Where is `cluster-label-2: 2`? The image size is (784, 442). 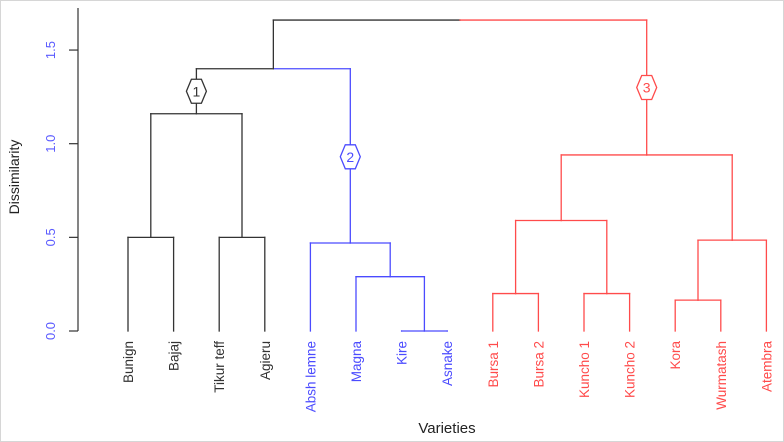 cluster-label-2: 2 is located at coordinates (350, 157).